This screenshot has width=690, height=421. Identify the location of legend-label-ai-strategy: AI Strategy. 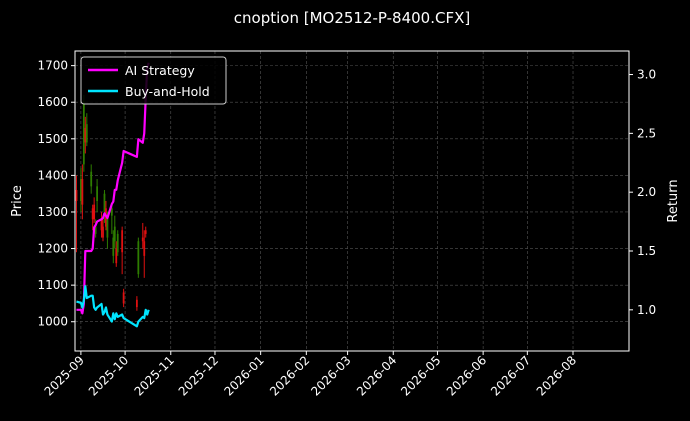
(160, 70).